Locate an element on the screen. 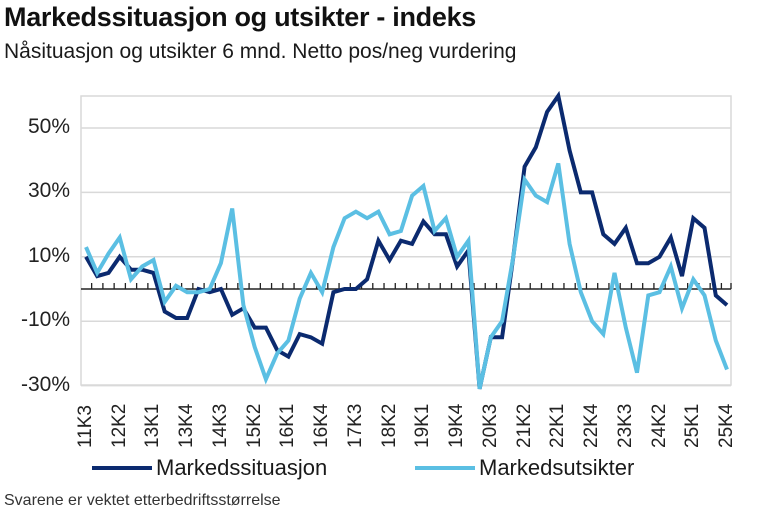  x-tick-label: 14K3 is located at coordinates (220, 425).